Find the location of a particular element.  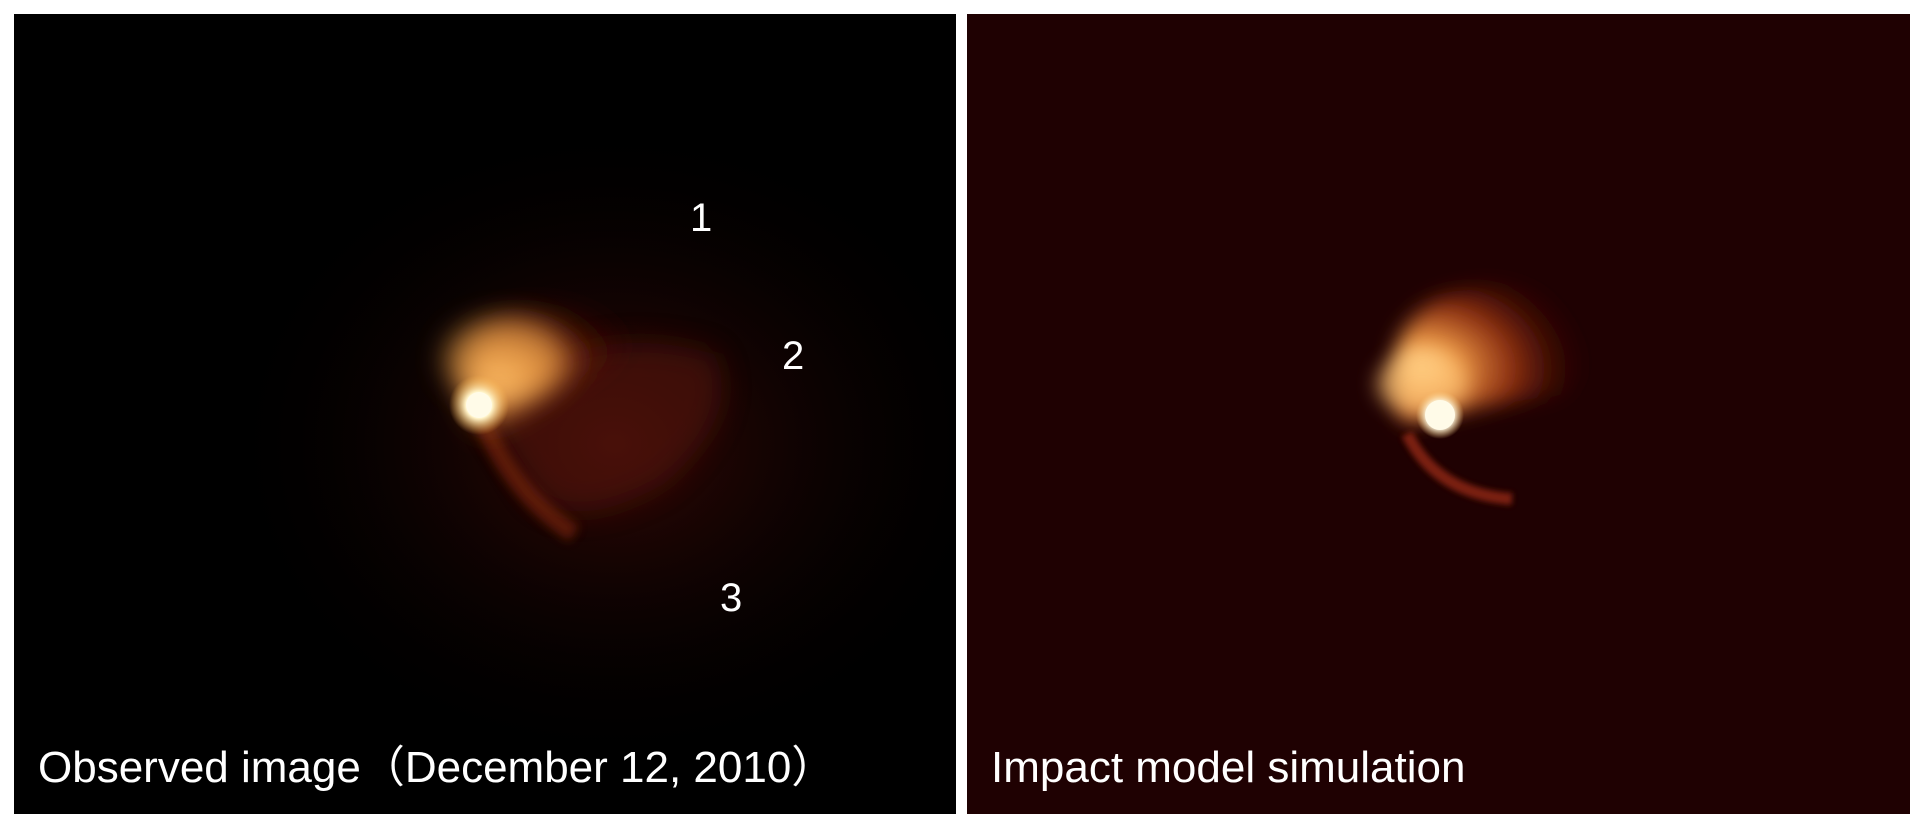

simulated-lower-arc is located at coordinates (1457, 468).